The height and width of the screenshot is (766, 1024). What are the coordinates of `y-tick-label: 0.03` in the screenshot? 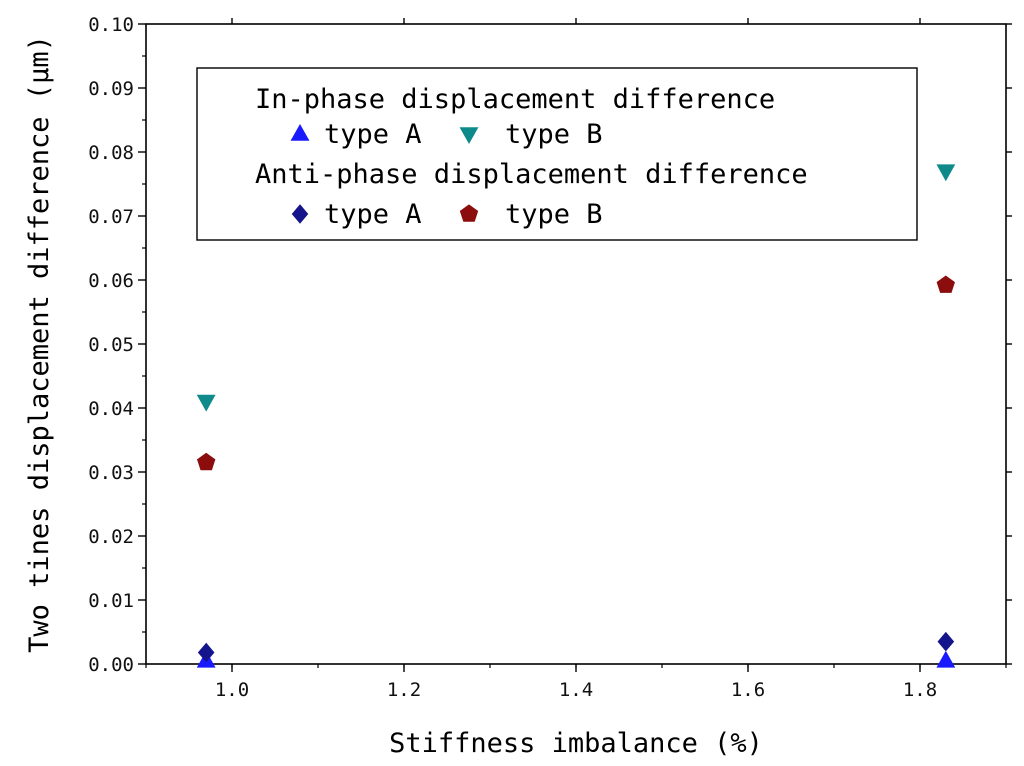 It's located at (111, 473).